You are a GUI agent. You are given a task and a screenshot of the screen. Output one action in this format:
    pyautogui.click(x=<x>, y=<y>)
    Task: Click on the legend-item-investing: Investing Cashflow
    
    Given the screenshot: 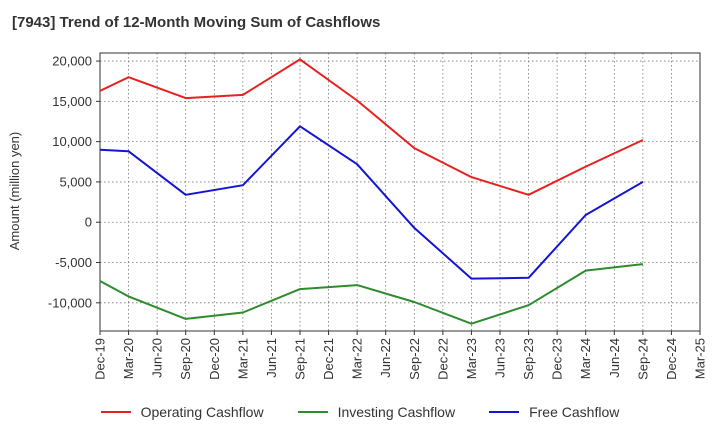 What is the action you would take?
    pyautogui.click(x=376, y=412)
    